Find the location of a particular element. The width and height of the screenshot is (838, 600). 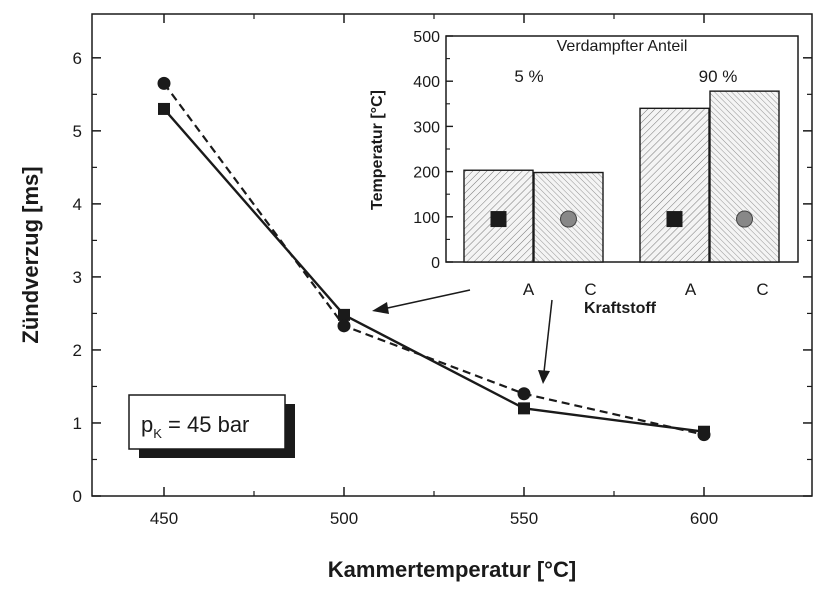

inset-category-label-2: A is located at coordinates (691, 289).